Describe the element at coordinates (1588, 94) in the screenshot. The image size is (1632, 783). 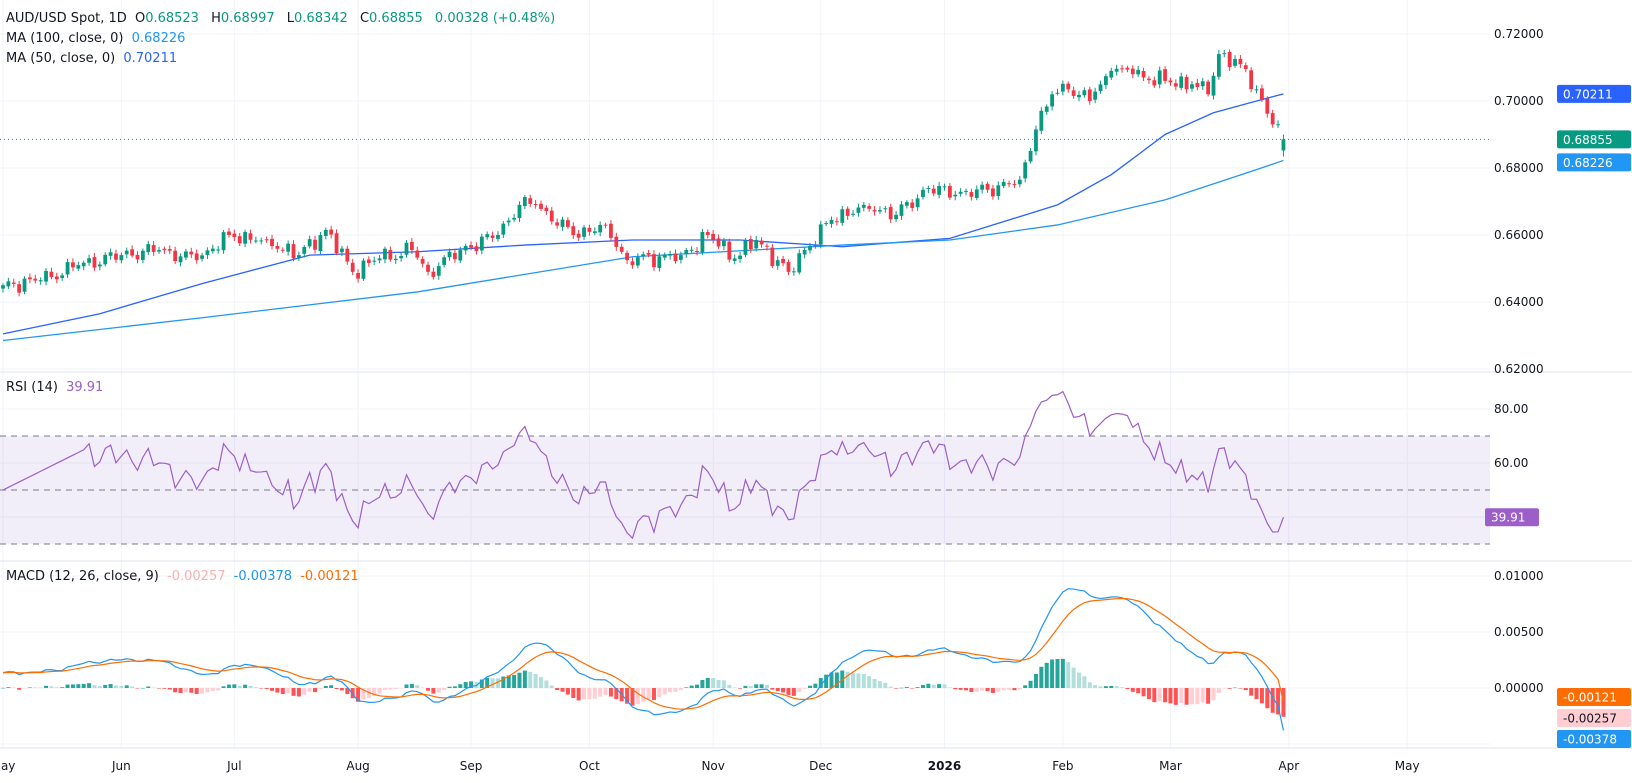
I see `ma50-price-tag-text: 0.70211` at that location.